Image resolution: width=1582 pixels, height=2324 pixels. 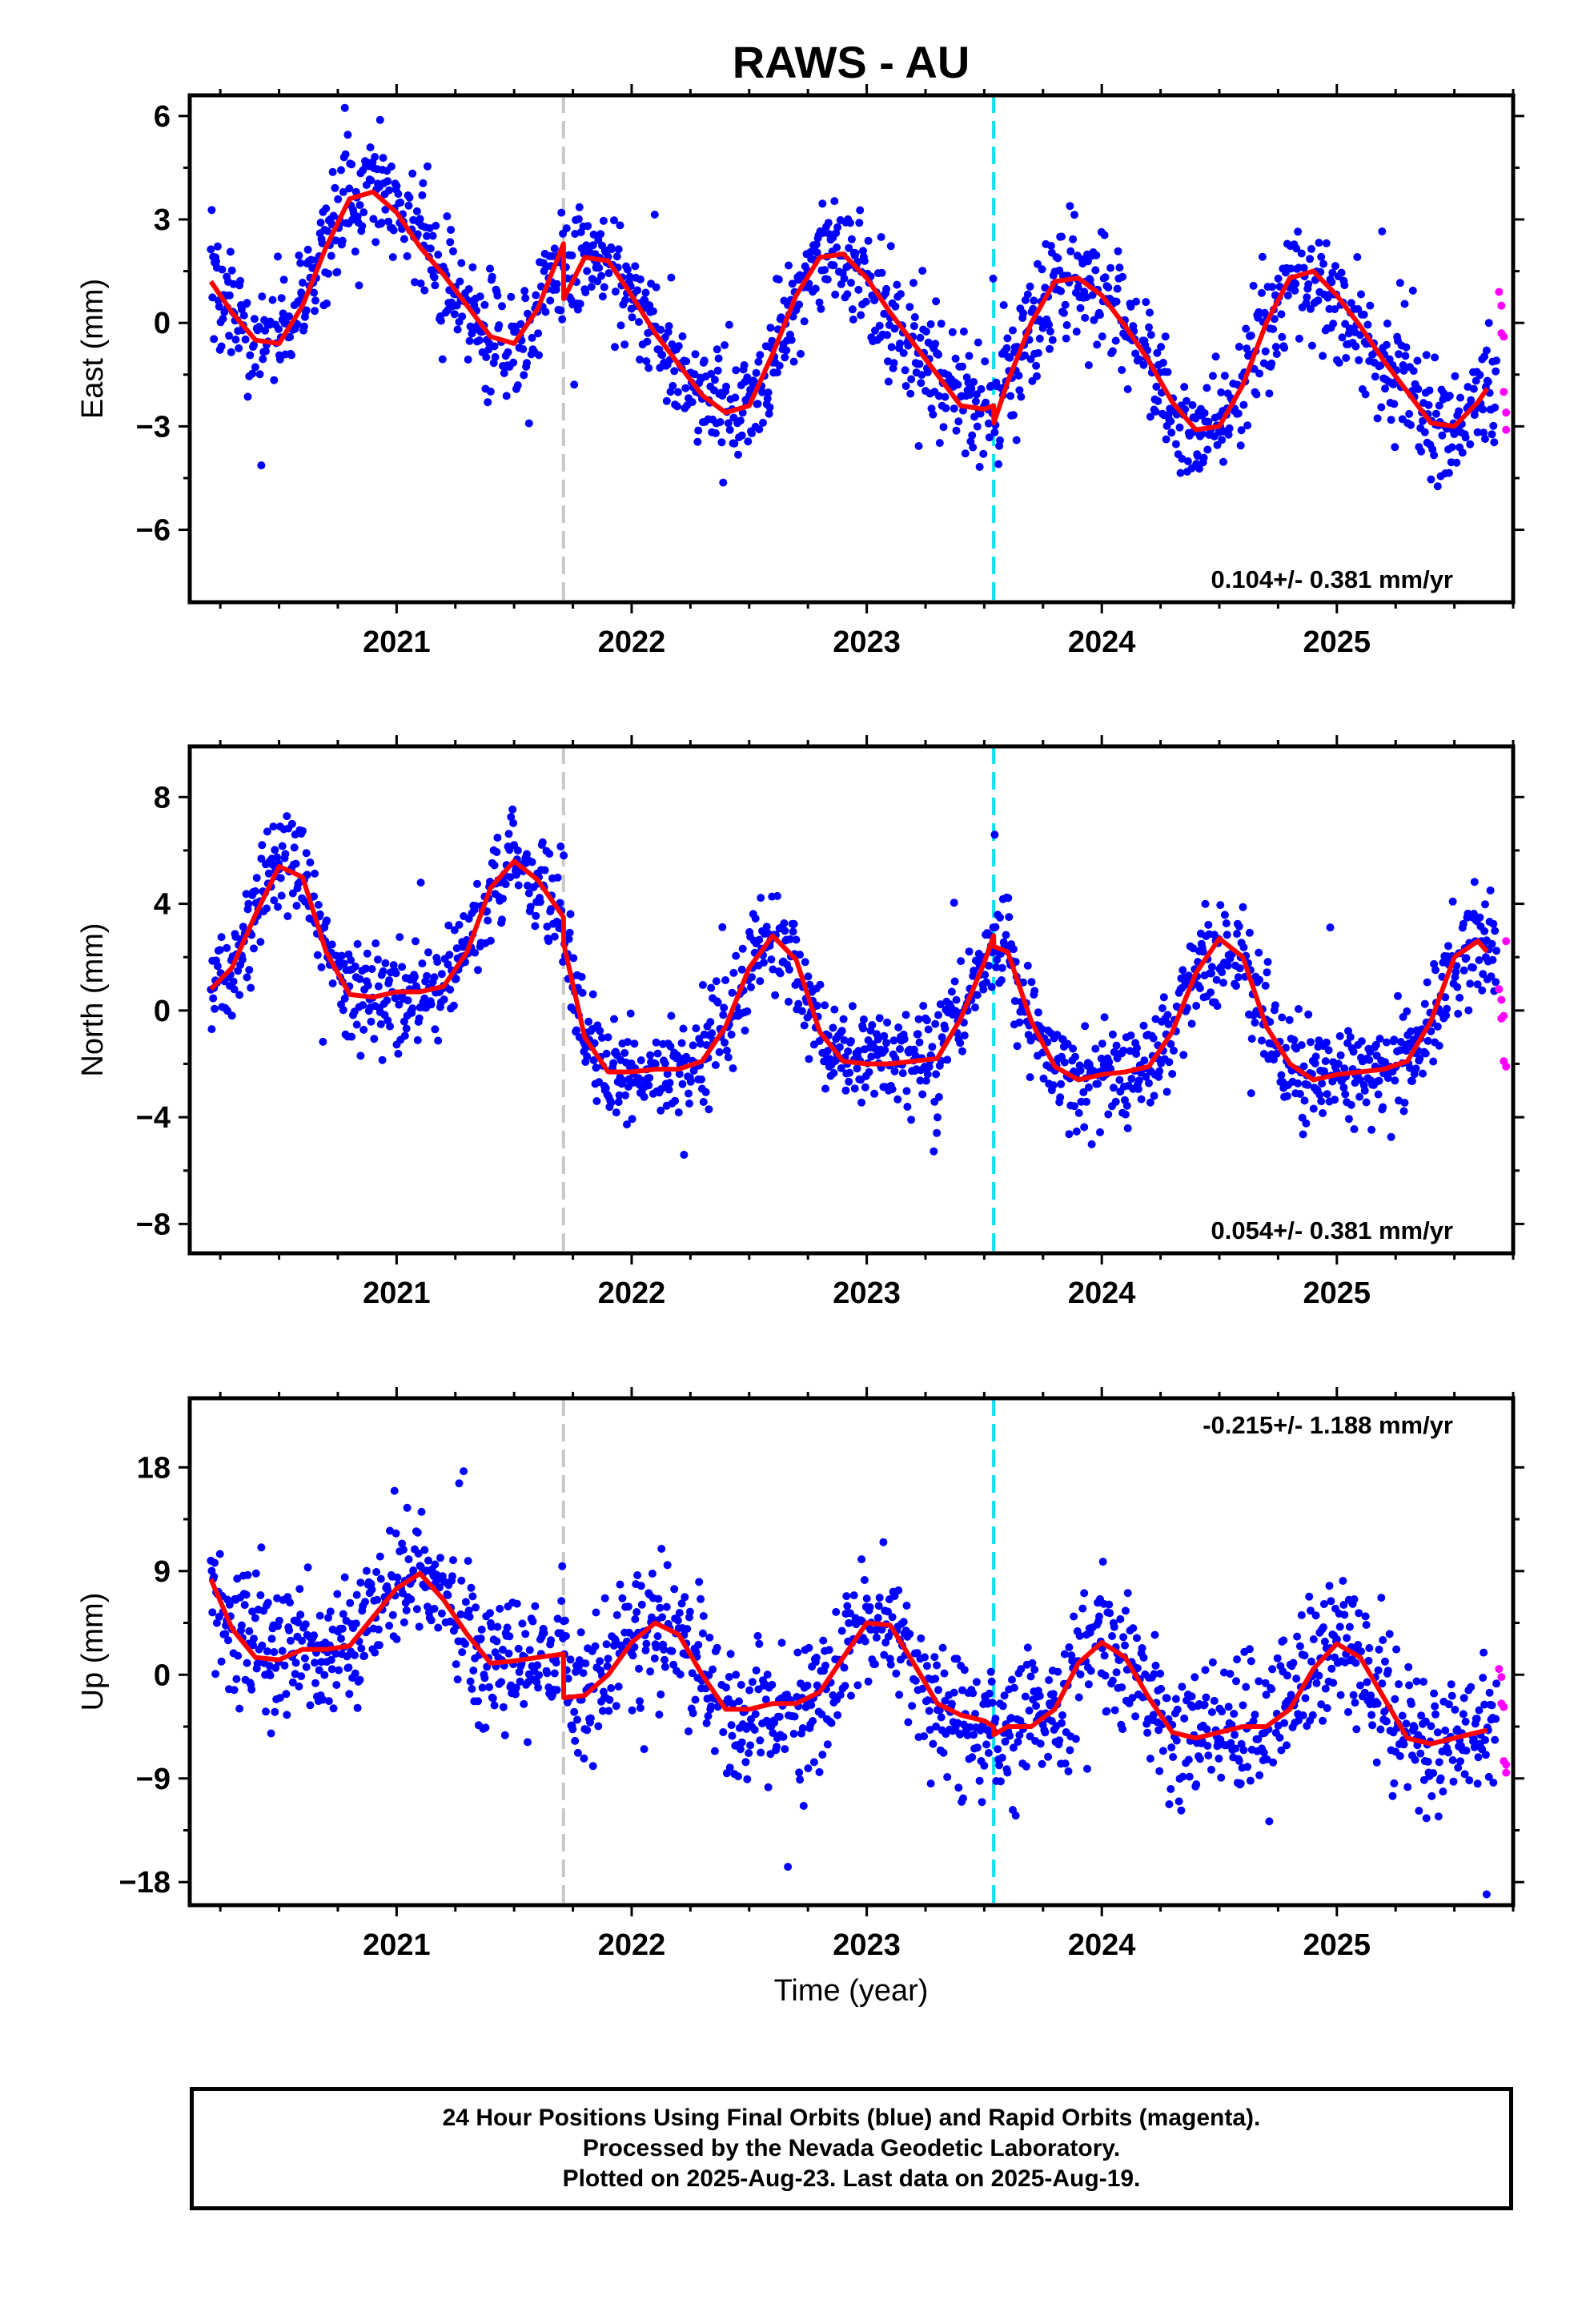 What do you see at coordinates (1102, 1294) in the screenshot?
I see `x-tick-label: 2024` at bounding box center [1102, 1294].